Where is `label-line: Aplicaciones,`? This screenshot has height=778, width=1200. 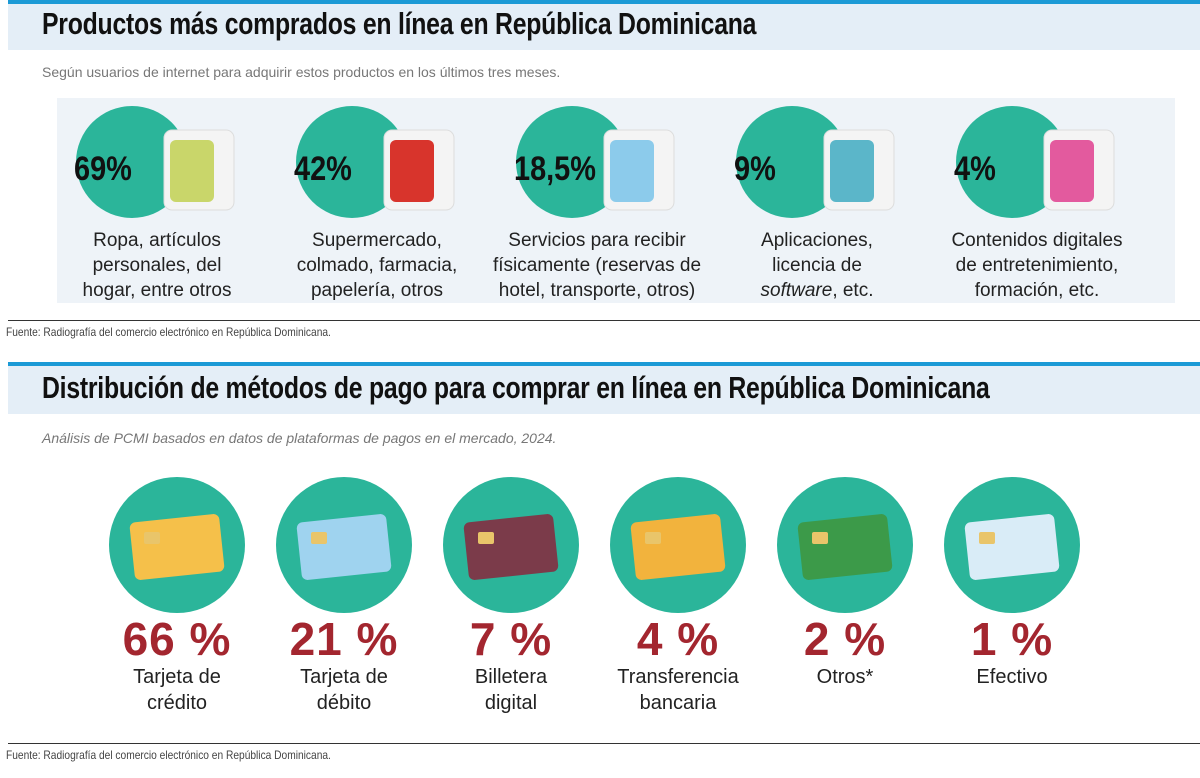
label-line: Aplicaciones, is located at coordinates (817, 240).